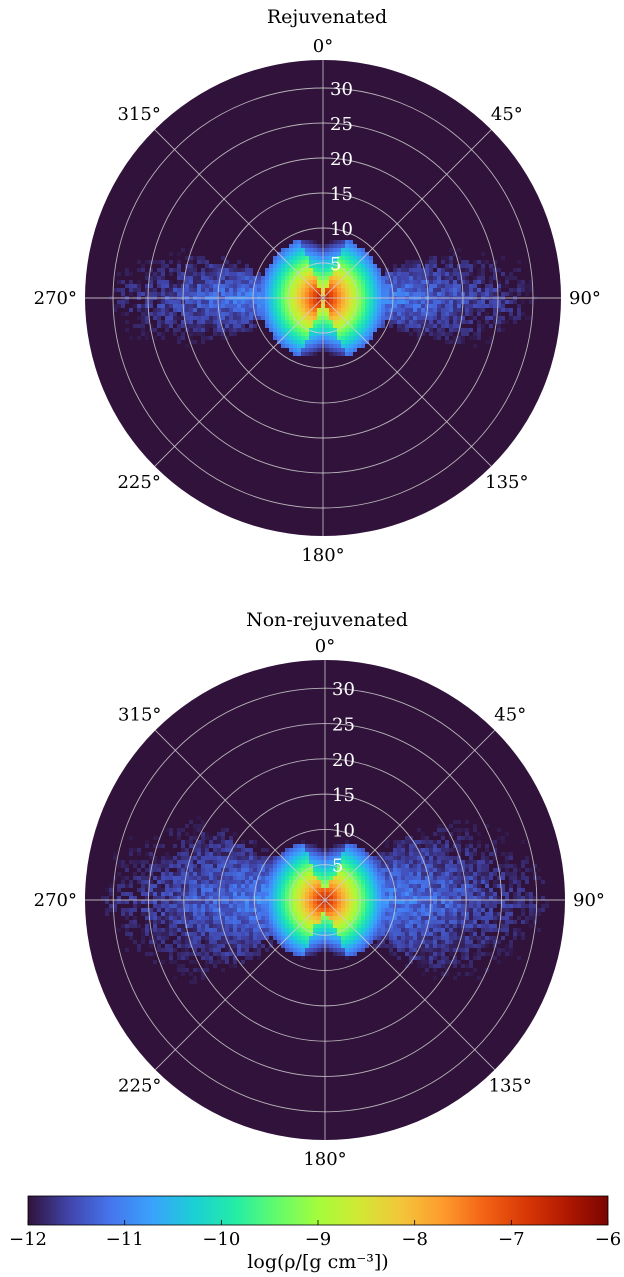 This screenshot has width=624, height=1277. Describe the element at coordinates (327, 17) in the screenshot. I see `panel-title: Rejuvenated` at that location.